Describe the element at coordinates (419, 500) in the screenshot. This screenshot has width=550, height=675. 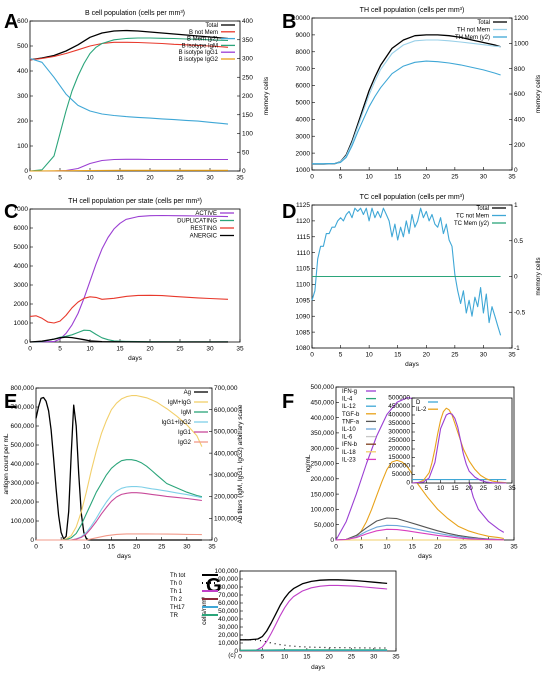
I see `series-line-tgf-b` at that location.